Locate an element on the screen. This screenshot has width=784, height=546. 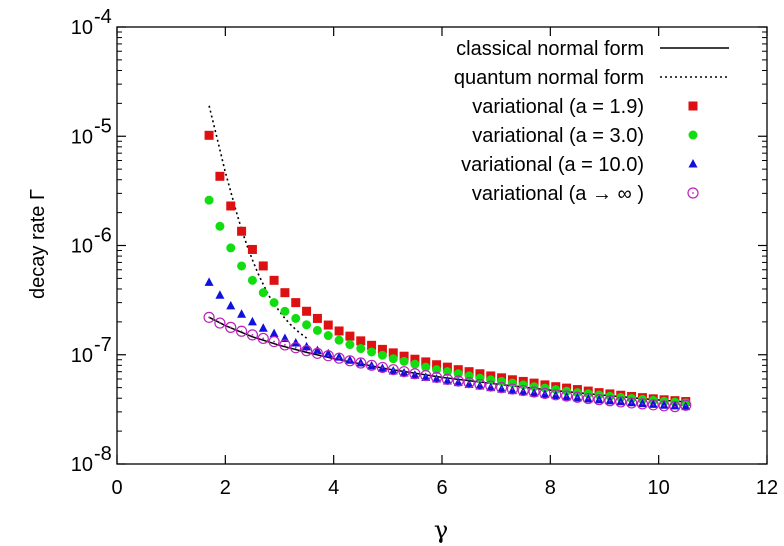
y-tick-exponent: -5 is located at coordinates (103, 126).